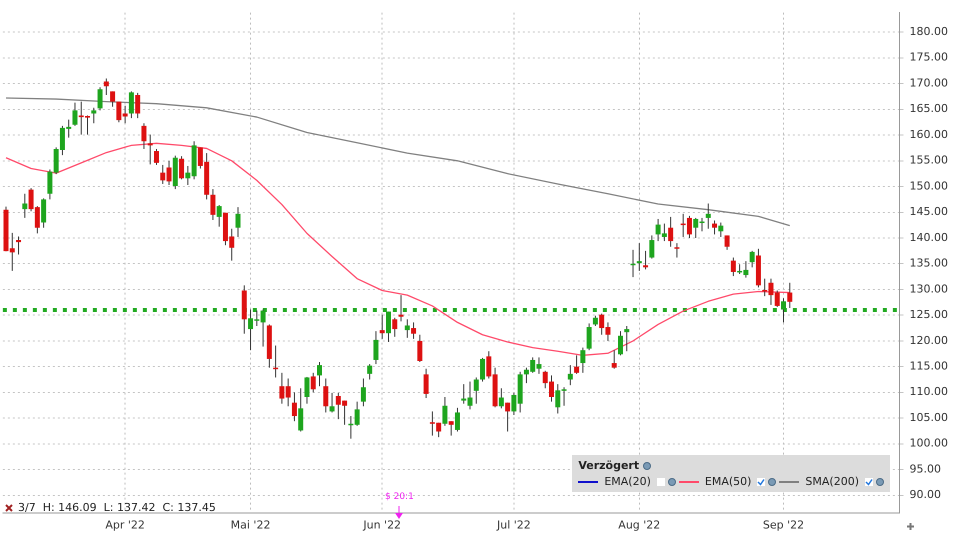 The image size is (960, 540). I want to click on y-tick-label: 140.00, so click(929, 237).